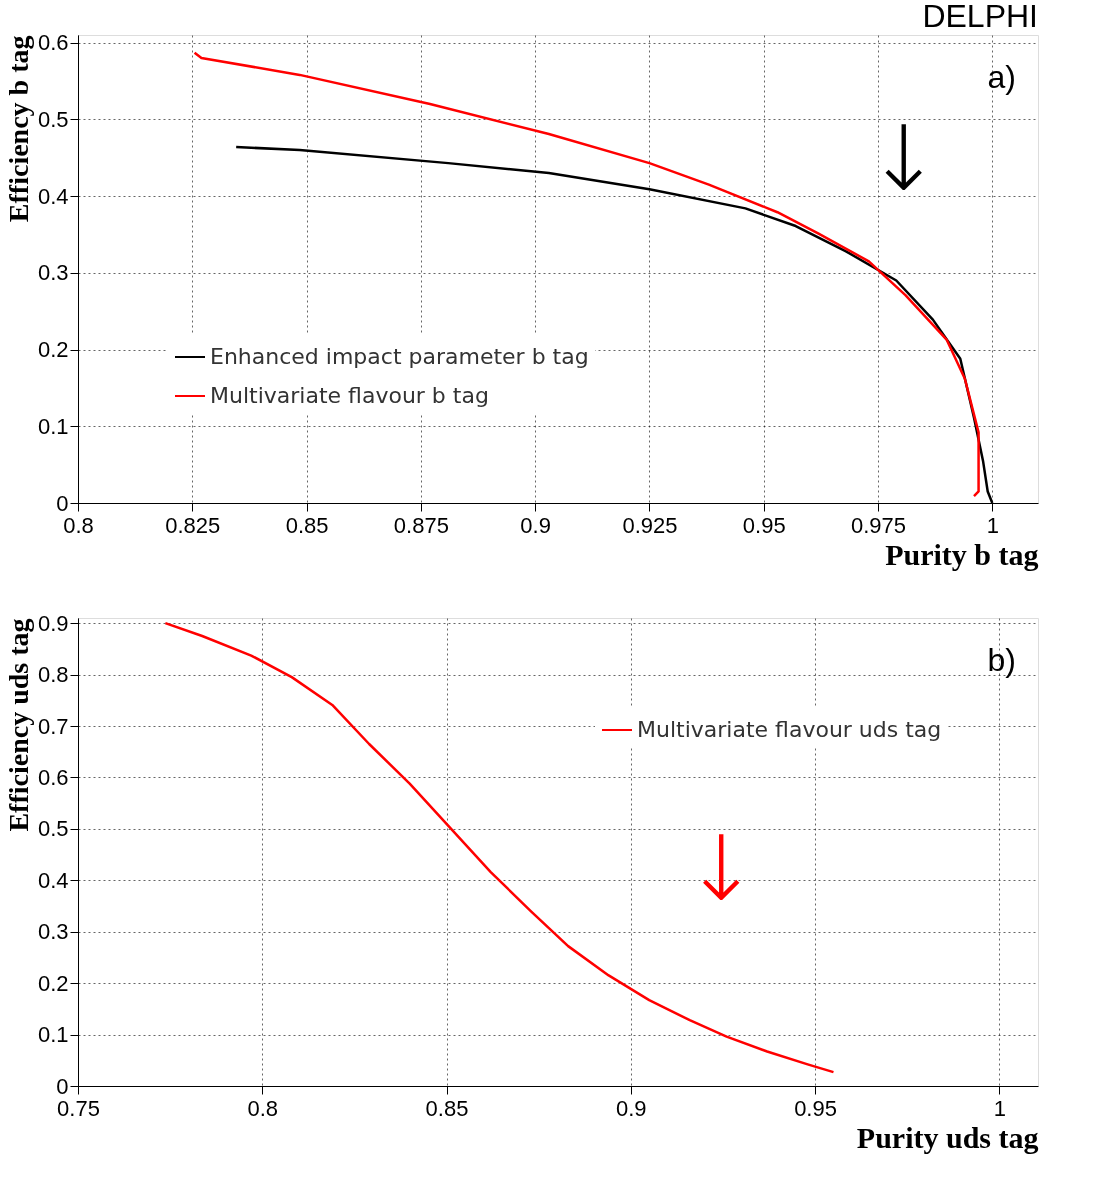 Image resolution: width=1097 pixels, height=1192 pixels. I want to click on y-tick-label: 0.9, so click(53, 623).